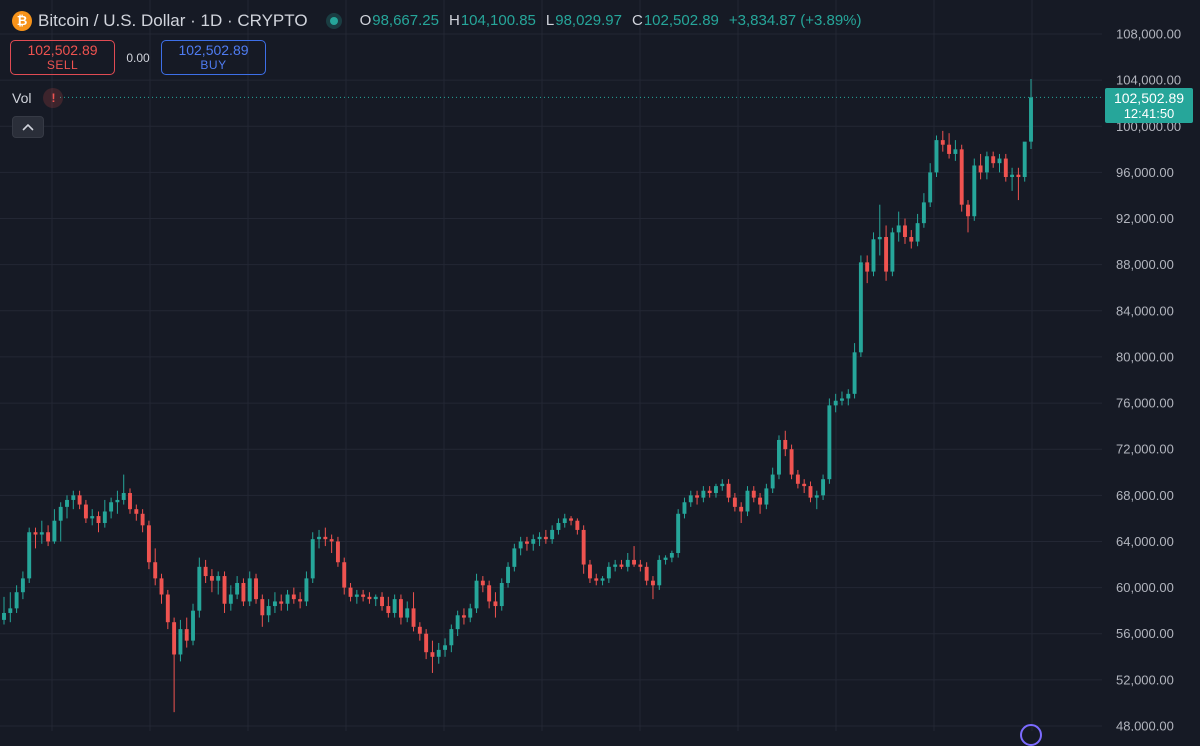 The image size is (1200, 746). What do you see at coordinates (405, 20) in the screenshot?
I see `open-value: 98,667.25` at bounding box center [405, 20].